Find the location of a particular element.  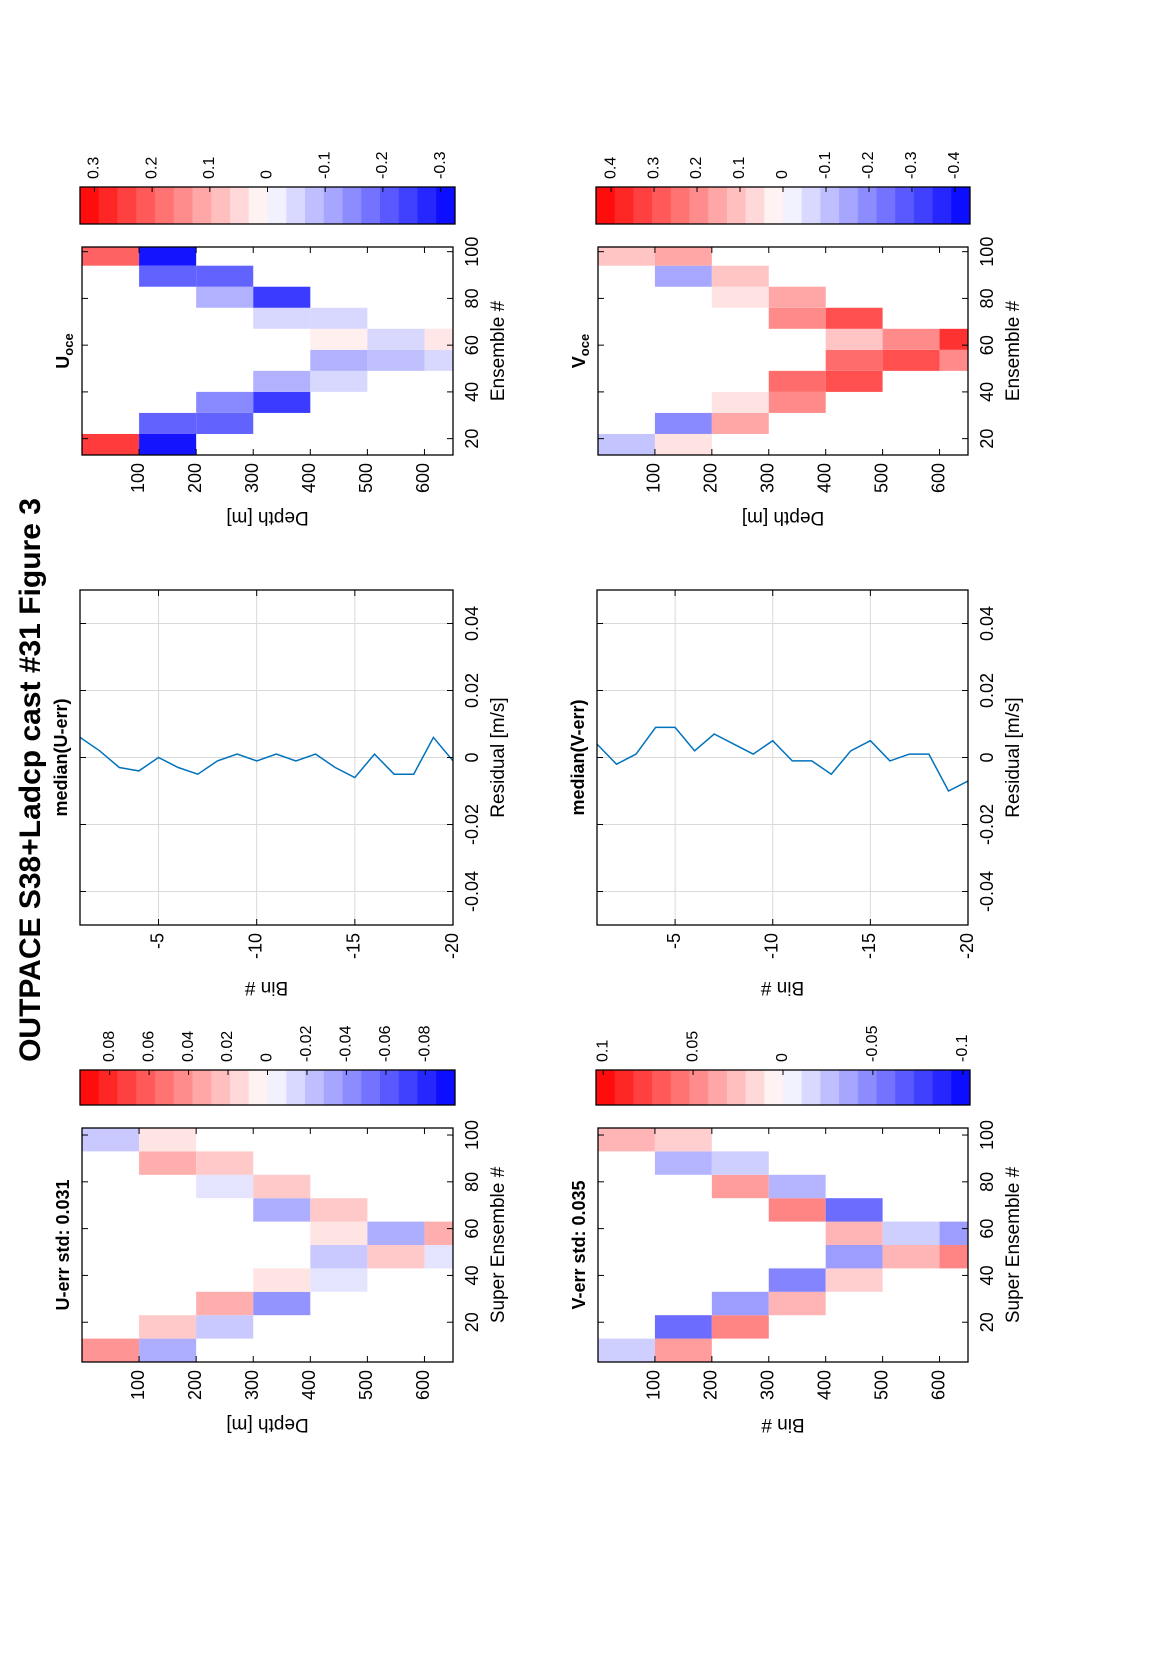

x-tick-label: -0.02 is located at coordinates (987, 824).